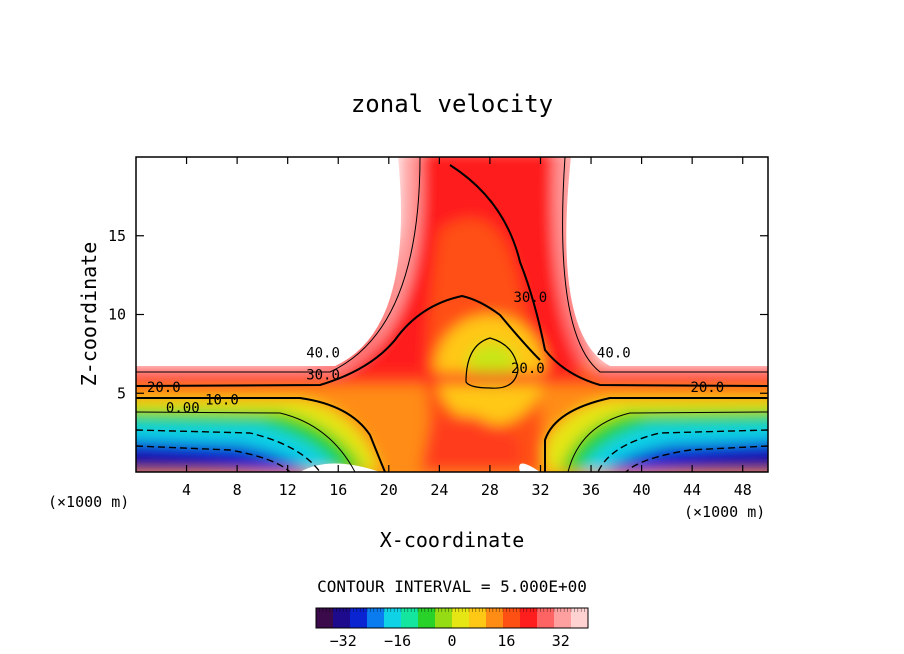  Describe the element at coordinates (435, 353) in the screenshot. I see `contour-labels: 40.0 30.0 20.0 10.0 0.00 30.0 20.0 40.0 20.0` at that location.